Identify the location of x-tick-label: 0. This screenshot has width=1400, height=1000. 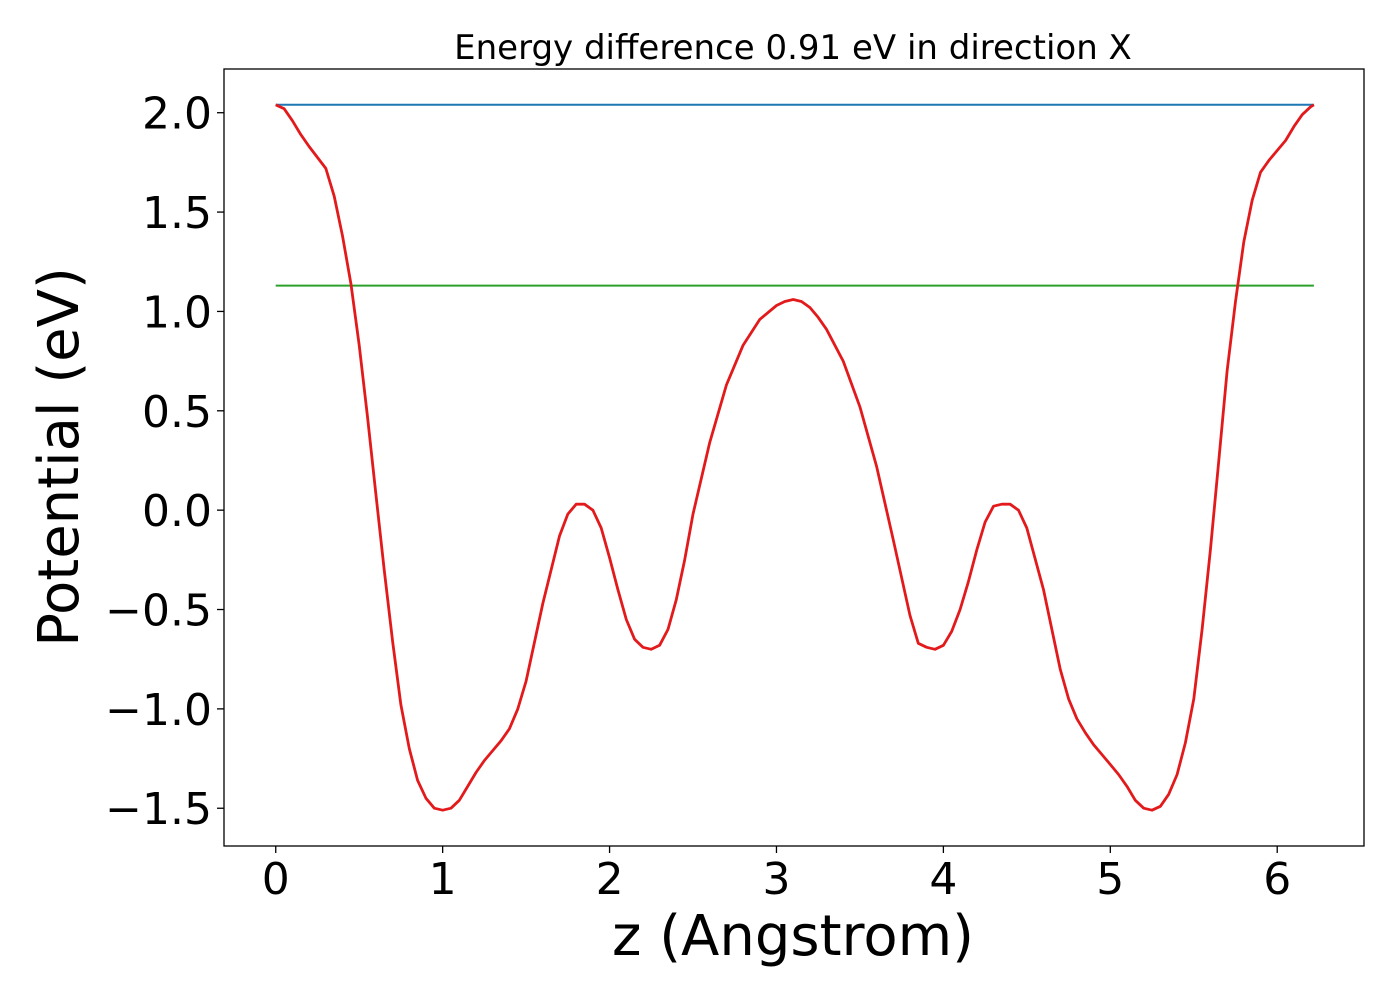
(276, 879).